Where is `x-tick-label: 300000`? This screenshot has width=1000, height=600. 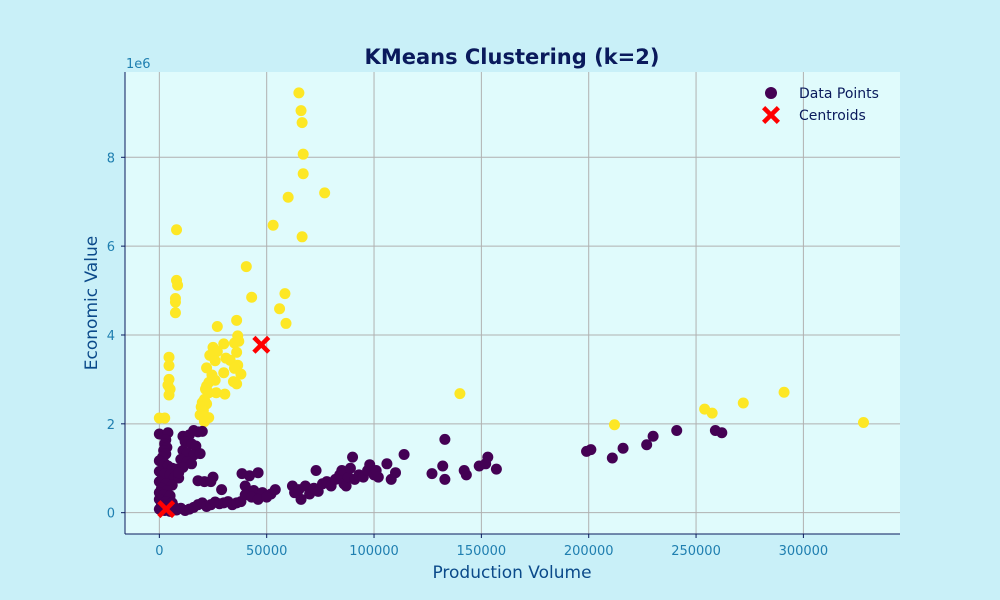
x-tick-label: 300000 is located at coordinates (804, 551).